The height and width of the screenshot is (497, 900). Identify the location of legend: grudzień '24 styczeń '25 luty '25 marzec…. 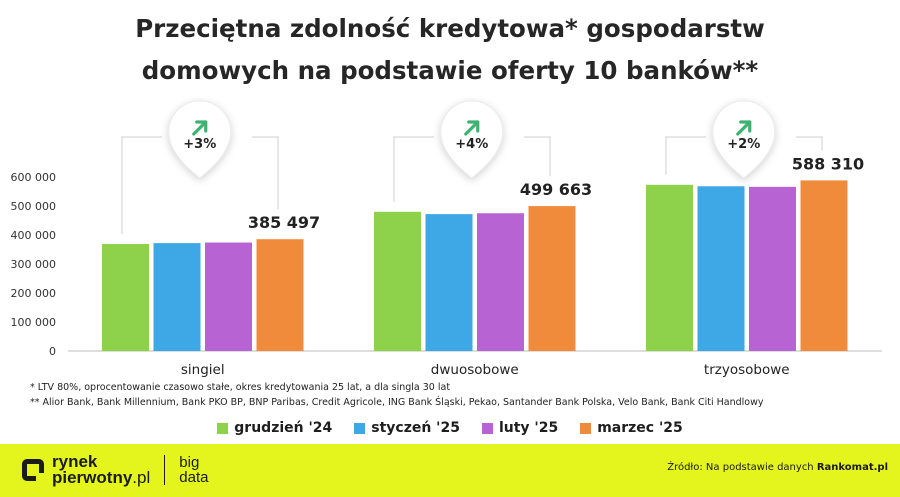
(450, 428).